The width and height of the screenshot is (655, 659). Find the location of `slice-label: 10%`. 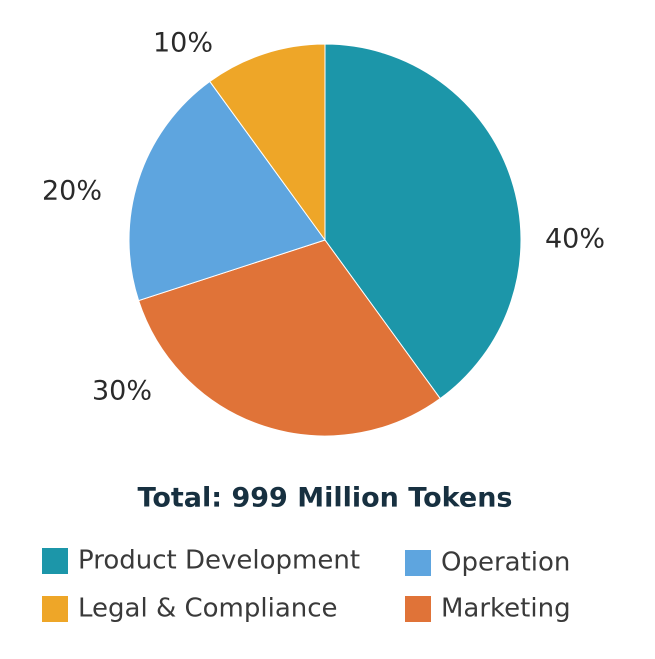

slice-label: 10% is located at coordinates (183, 43).